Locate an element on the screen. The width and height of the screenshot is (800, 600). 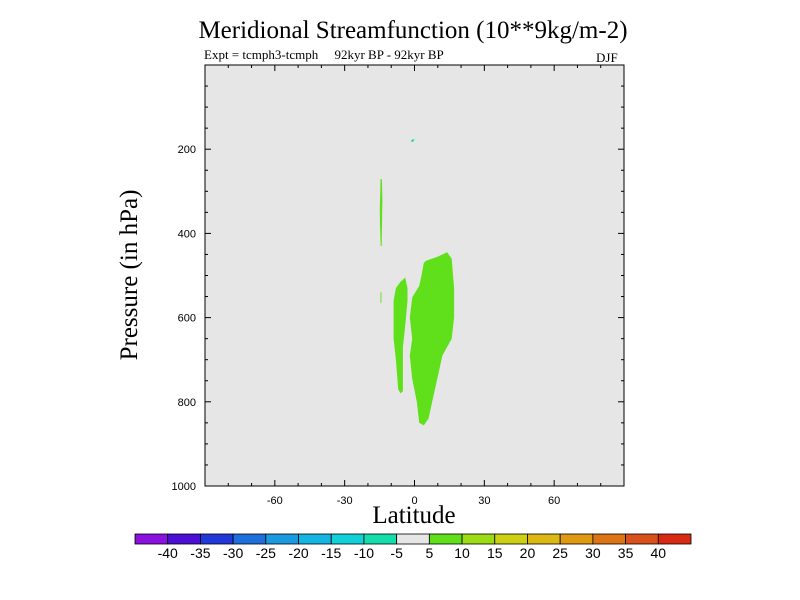
x-tick-label: -60 is located at coordinates (275, 501).